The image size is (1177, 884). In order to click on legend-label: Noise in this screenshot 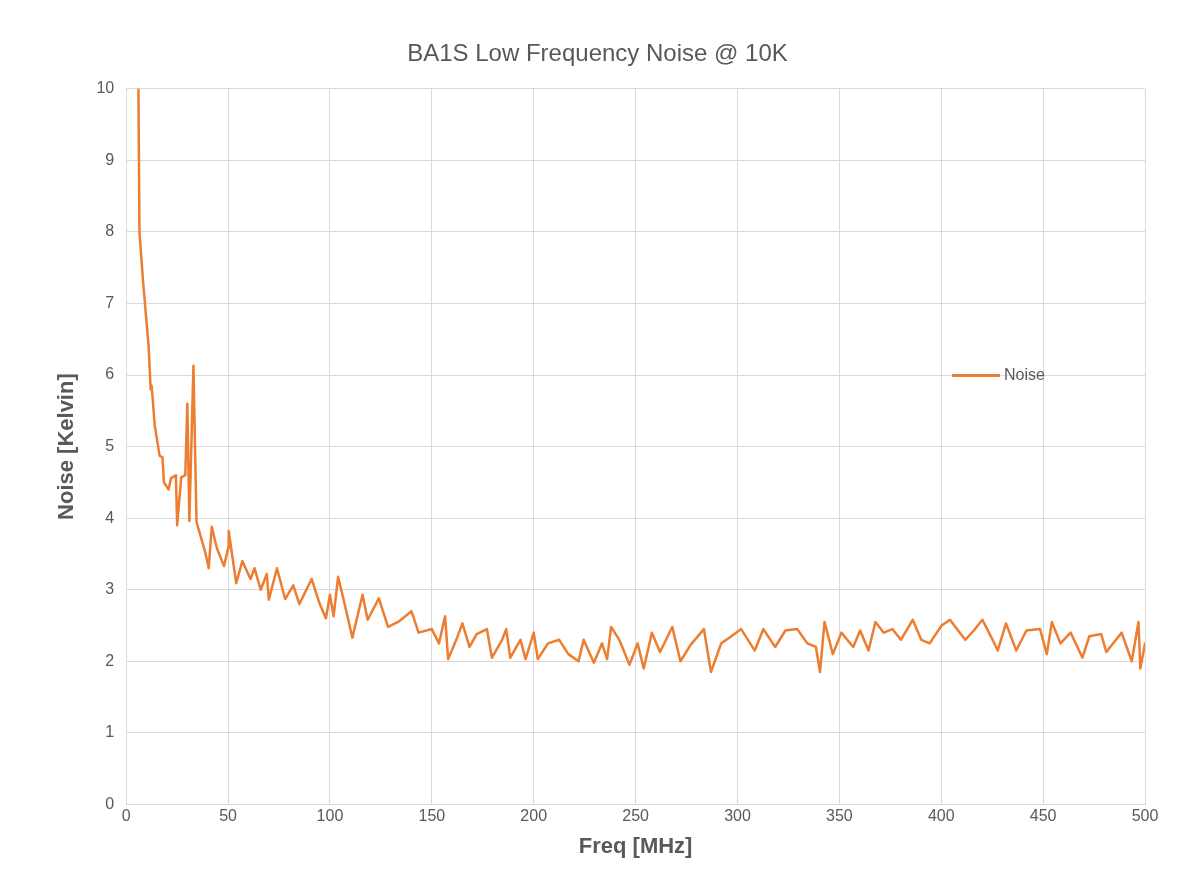, I will do `click(1024, 375)`.